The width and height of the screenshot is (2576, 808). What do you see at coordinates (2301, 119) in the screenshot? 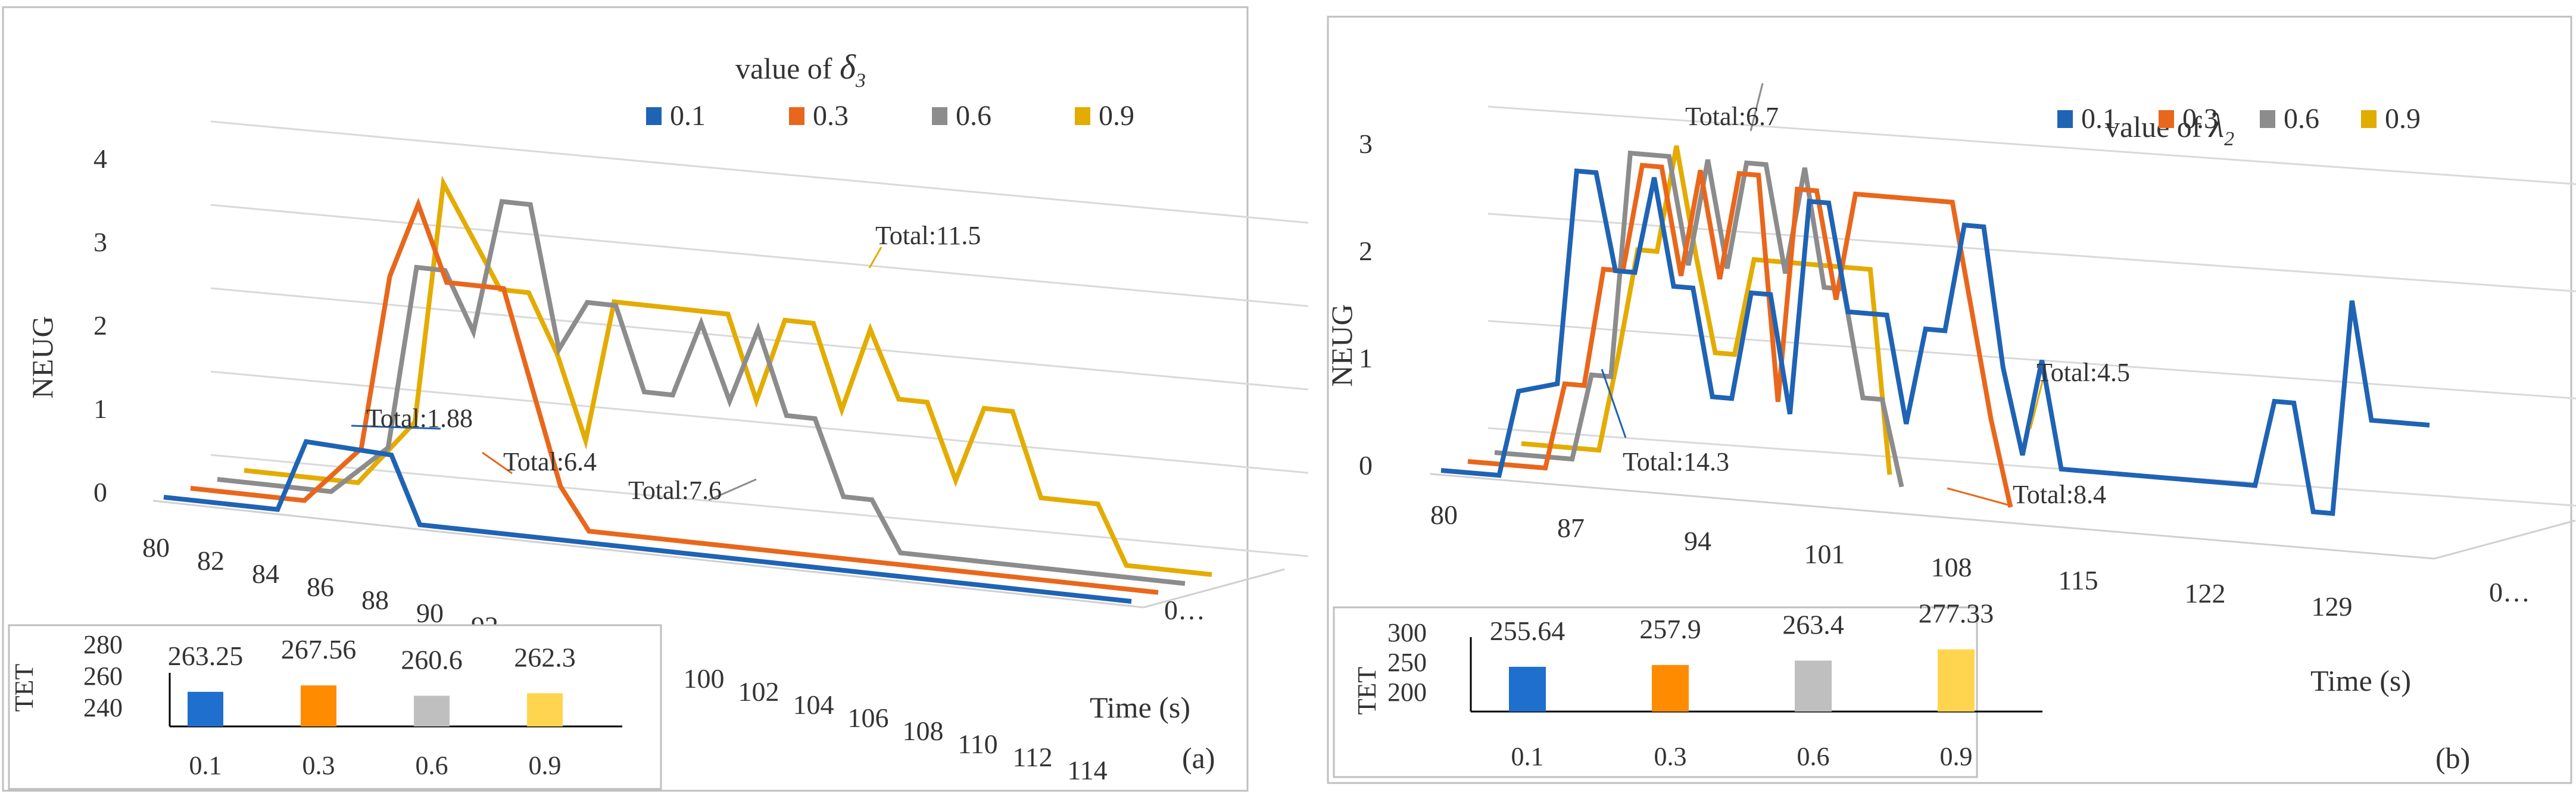
I see `legend-label: 0.6` at bounding box center [2301, 119].